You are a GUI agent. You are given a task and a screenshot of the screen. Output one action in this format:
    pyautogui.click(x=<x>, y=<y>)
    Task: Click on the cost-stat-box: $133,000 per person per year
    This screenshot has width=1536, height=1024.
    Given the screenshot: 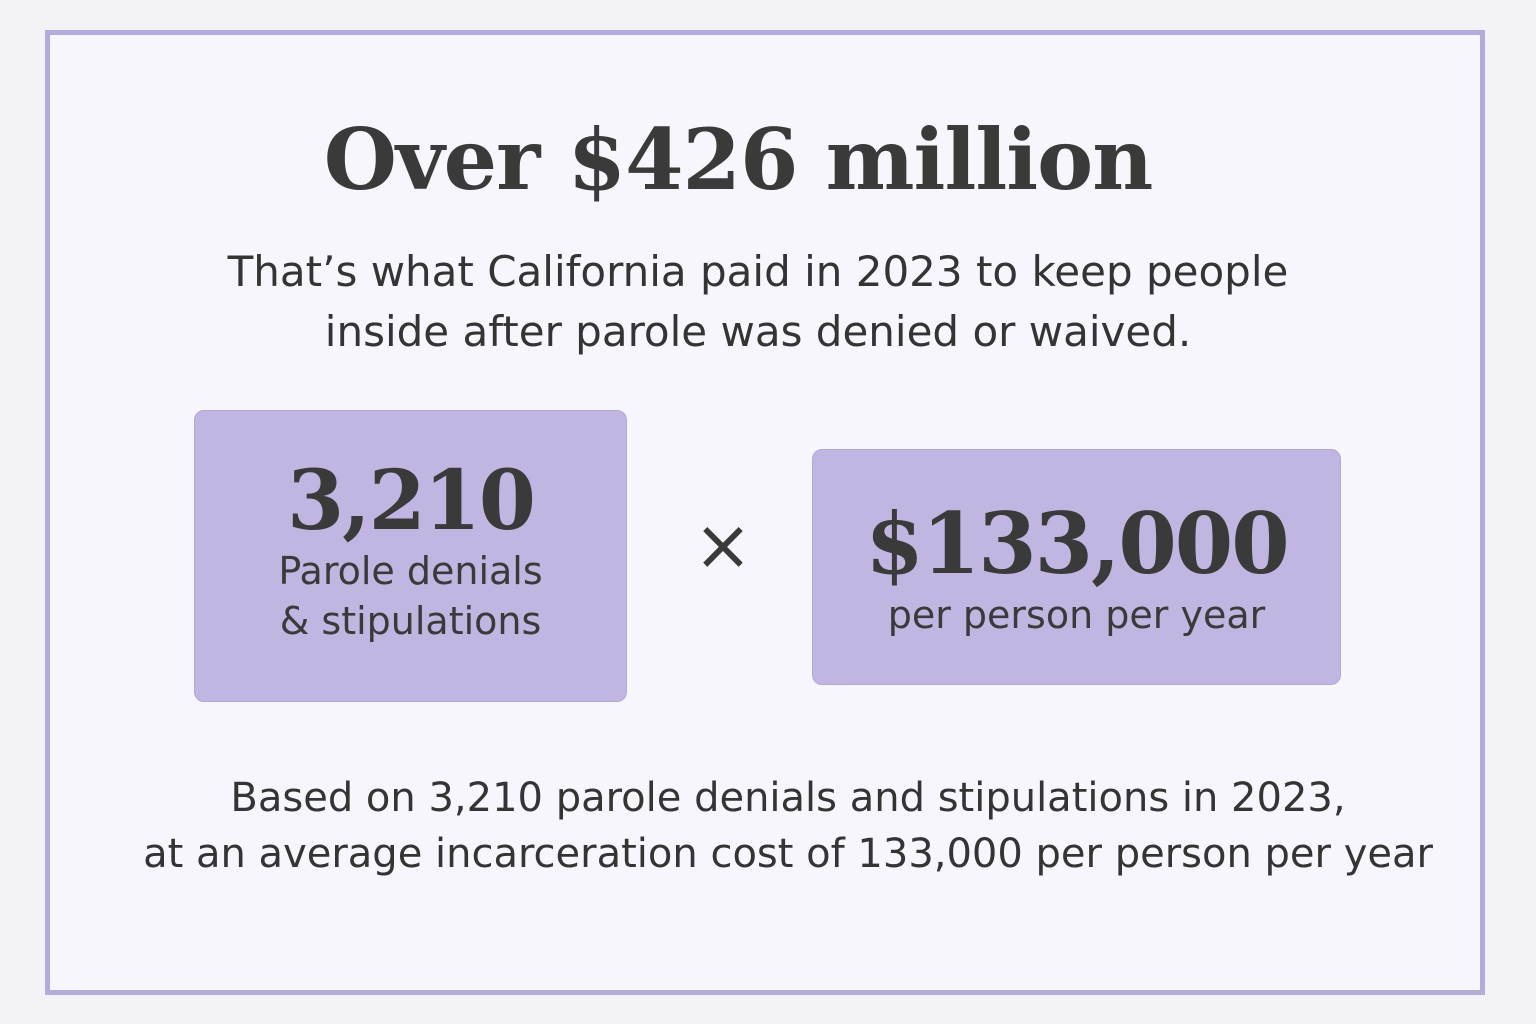 What is the action you would take?
    pyautogui.click(x=1076, y=567)
    